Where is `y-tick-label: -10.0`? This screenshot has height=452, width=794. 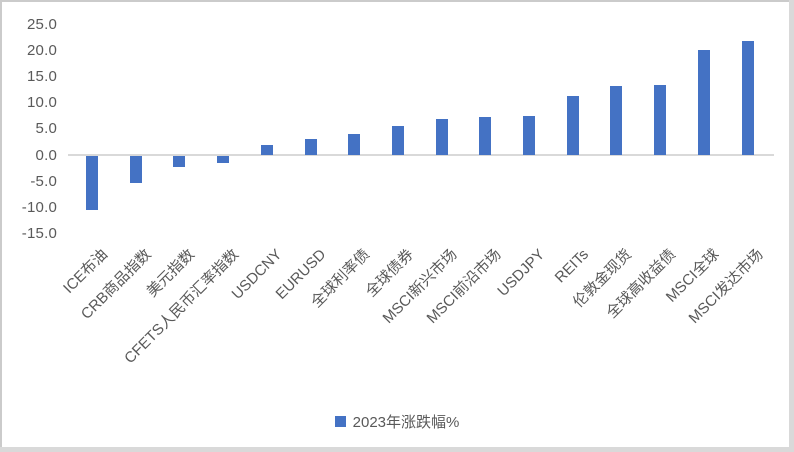
y-tick-label: -10.0 is located at coordinates (39, 207).